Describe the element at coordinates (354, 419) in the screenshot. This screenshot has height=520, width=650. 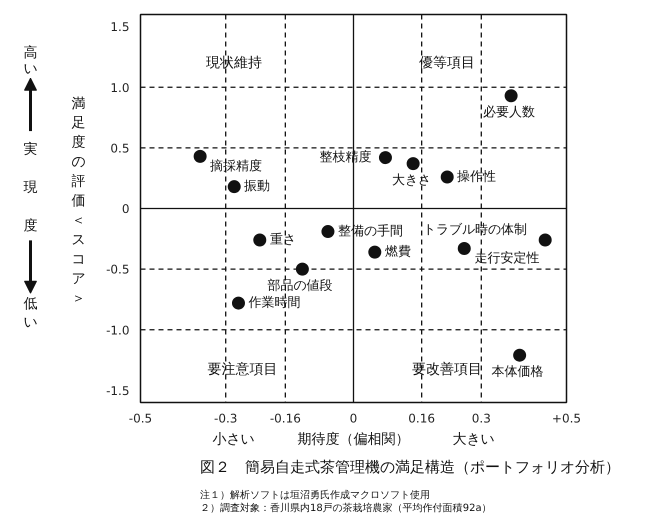
I see `x-tick-label: 0` at that location.